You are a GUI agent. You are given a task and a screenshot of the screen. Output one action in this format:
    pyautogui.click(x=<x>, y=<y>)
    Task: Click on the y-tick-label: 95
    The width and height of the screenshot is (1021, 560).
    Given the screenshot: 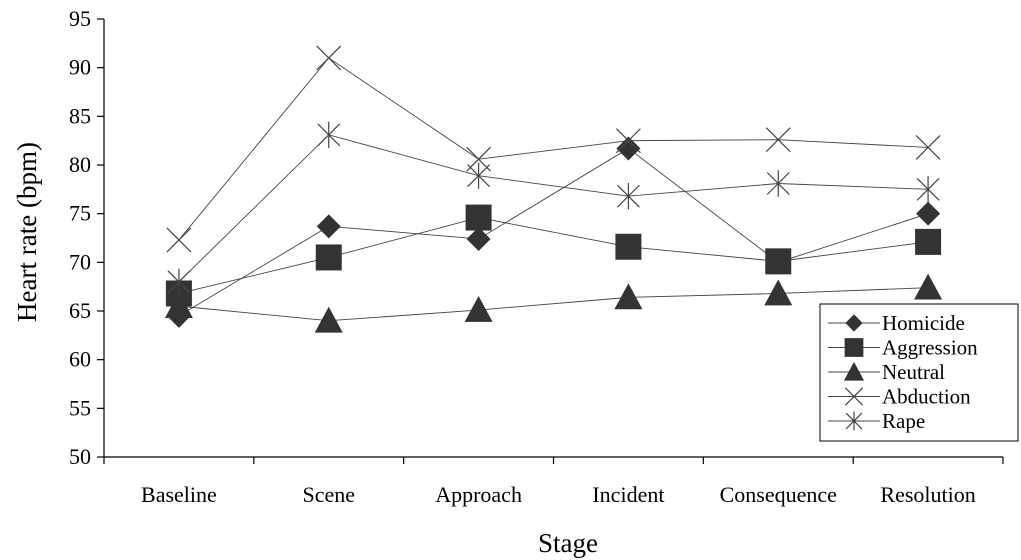 What is the action you would take?
    pyautogui.click(x=80, y=18)
    